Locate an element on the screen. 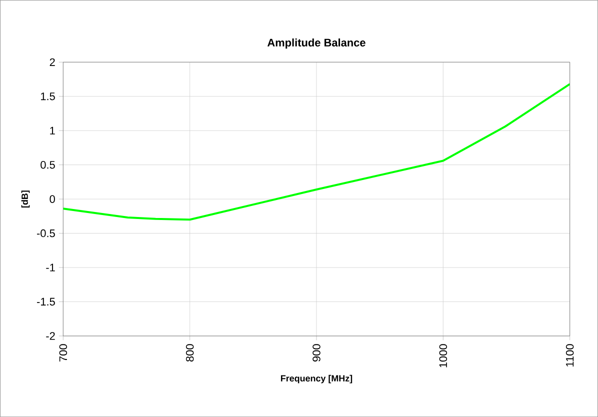  x-tick-label: 900 is located at coordinates (316, 353).